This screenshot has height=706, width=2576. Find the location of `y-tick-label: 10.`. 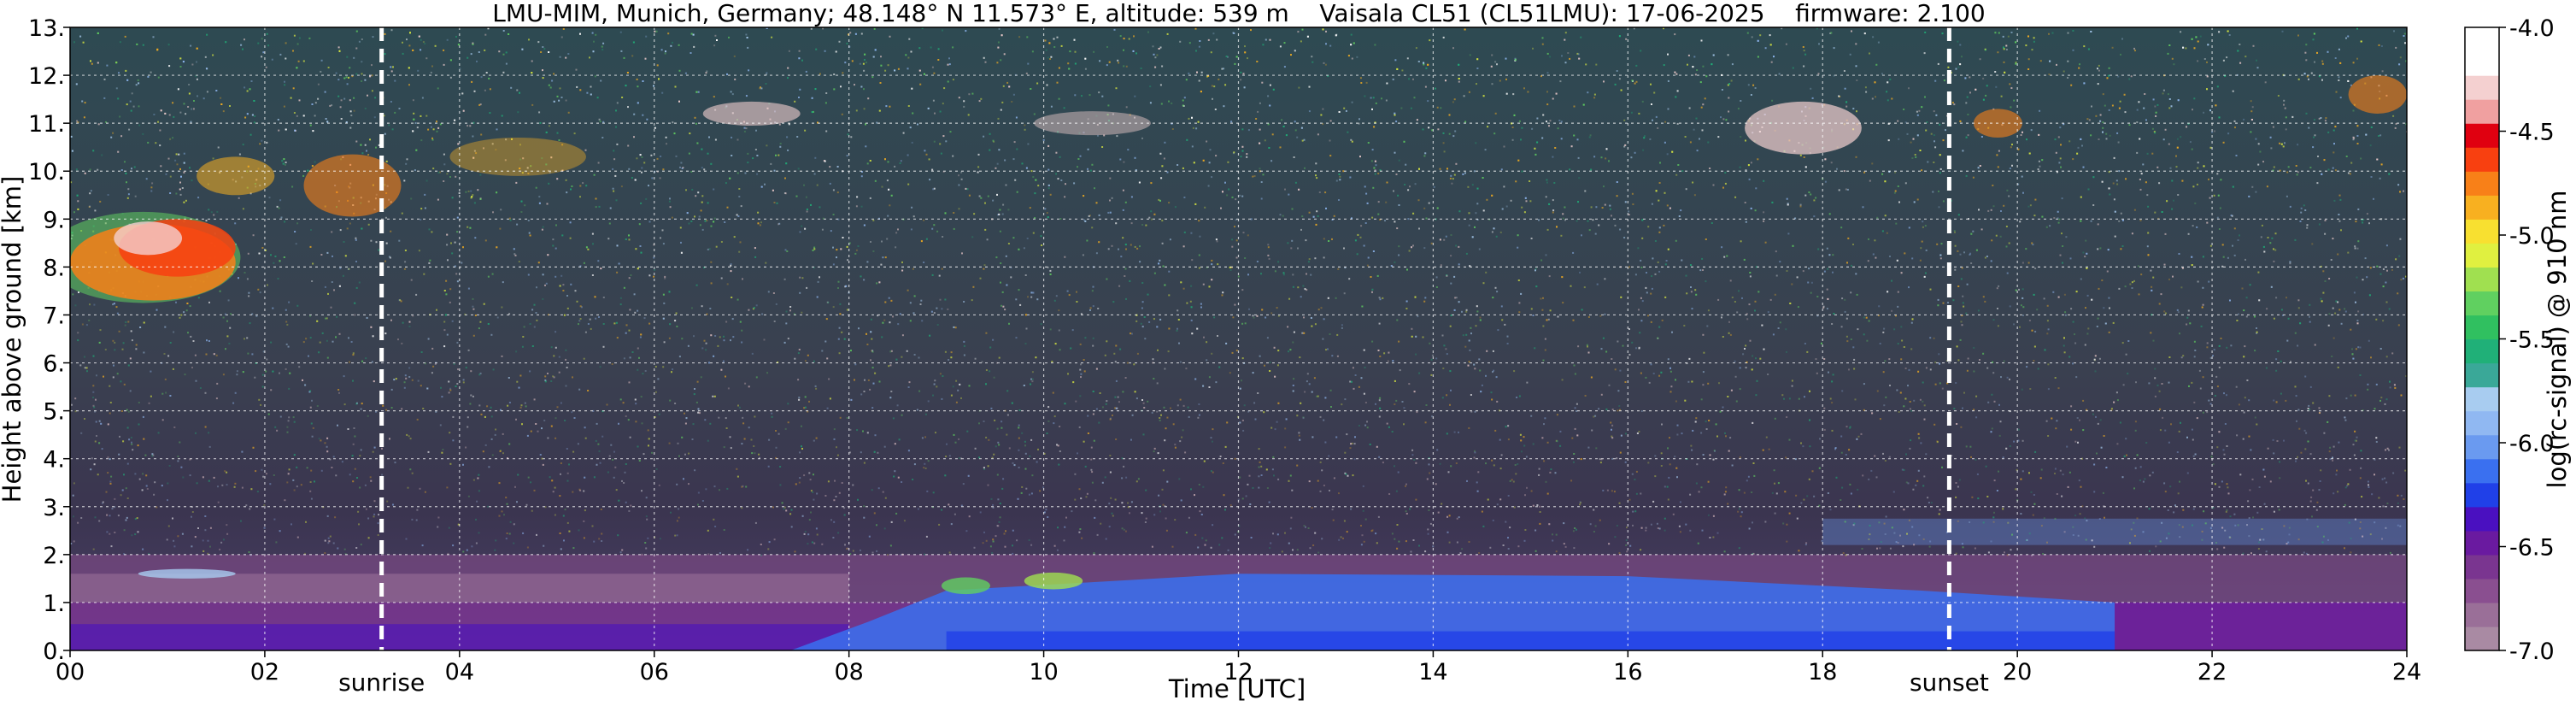

y-tick-label: 10. is located at coordinates (46, 172).